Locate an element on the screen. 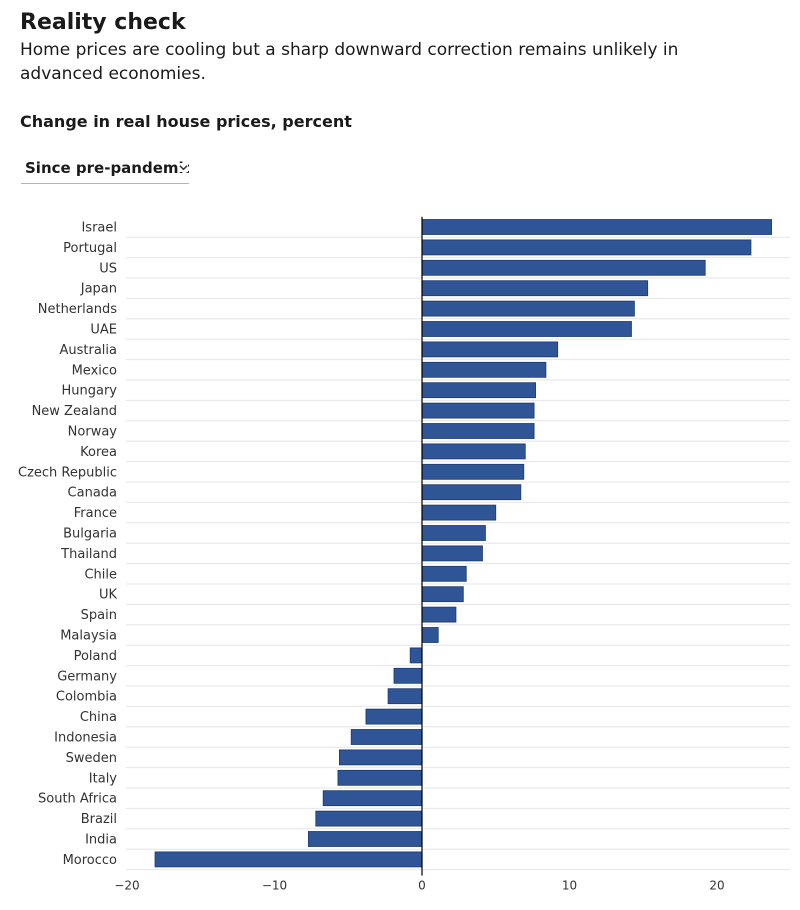 The height and width of the screenshot is (910, 800). category-label: India is located at coordinates (101, 840).